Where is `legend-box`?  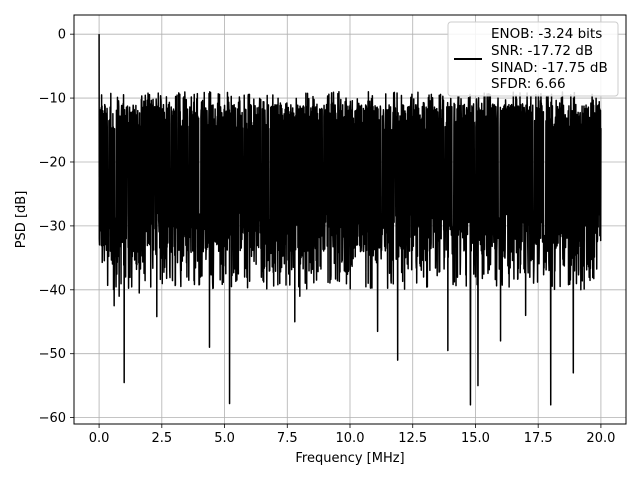 legend-box is located at coordinates (533, 59).